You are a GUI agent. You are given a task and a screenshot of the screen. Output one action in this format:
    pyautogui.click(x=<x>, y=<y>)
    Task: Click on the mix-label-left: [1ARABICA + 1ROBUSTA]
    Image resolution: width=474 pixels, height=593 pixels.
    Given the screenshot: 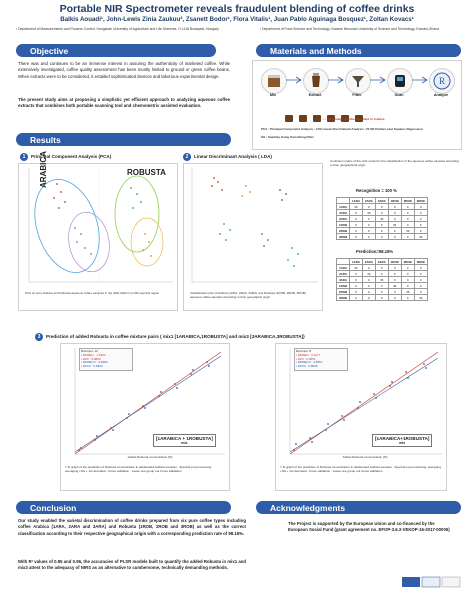 What is the action you would take?
    pyautogui.click(x=184, y=438)
    